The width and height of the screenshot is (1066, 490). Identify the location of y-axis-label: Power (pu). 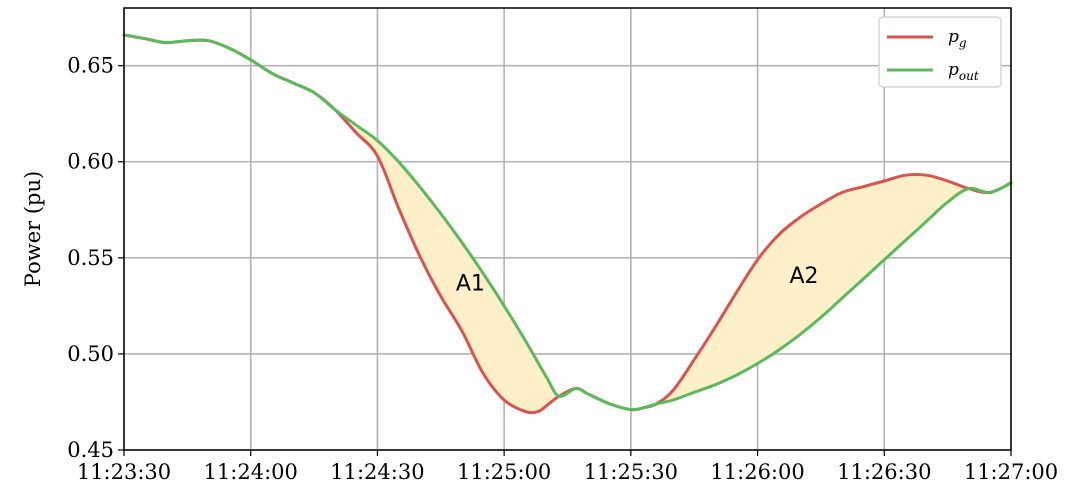
(33, 229).